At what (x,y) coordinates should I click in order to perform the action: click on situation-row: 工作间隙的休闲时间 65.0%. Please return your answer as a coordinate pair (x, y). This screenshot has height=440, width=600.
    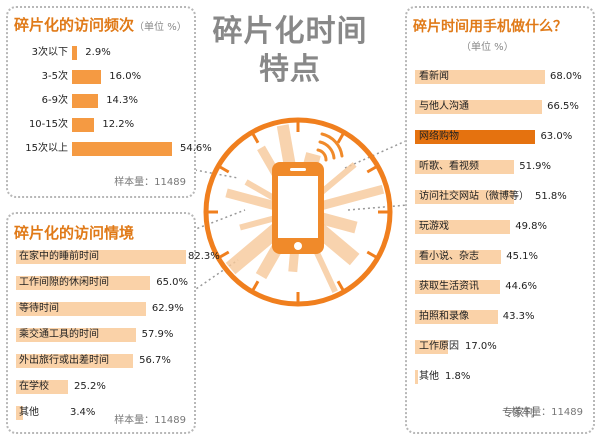
    Looking at the image, I should click on (106, 283).